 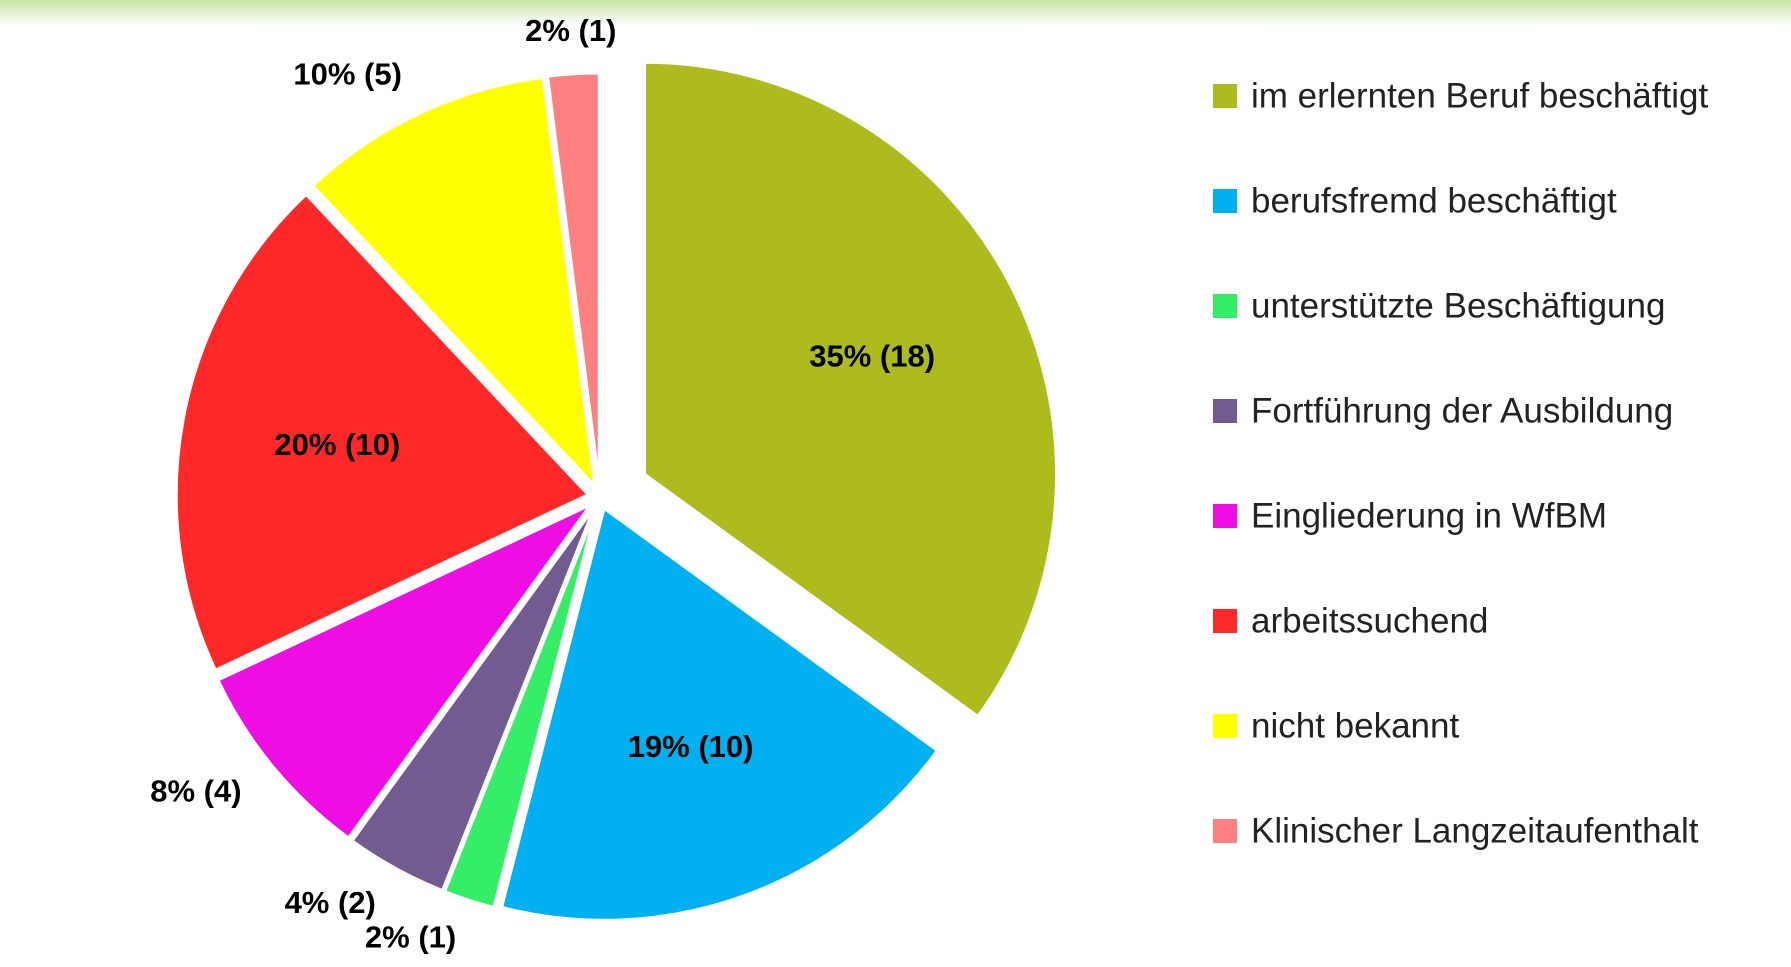 What do you see at coordinates (872, 356) in the screenshot?
I see `data-label: 35% (18)` at bounding box center [872, 356].